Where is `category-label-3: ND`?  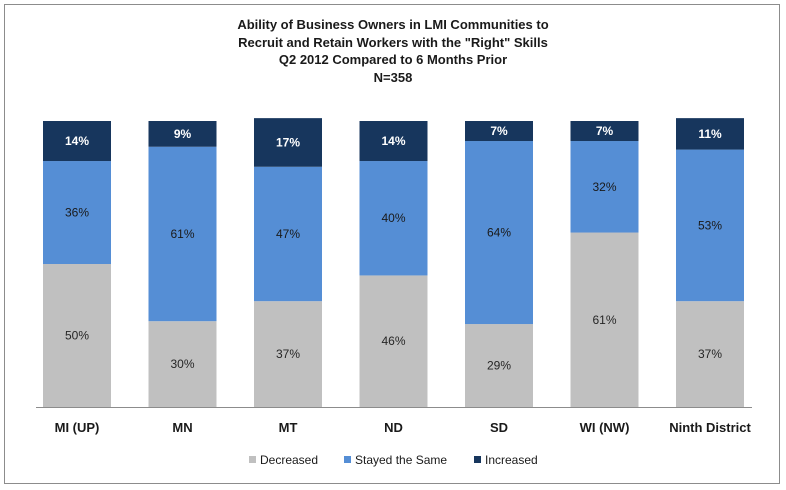 category-label-3: ND is located at coordinates (393, 427).